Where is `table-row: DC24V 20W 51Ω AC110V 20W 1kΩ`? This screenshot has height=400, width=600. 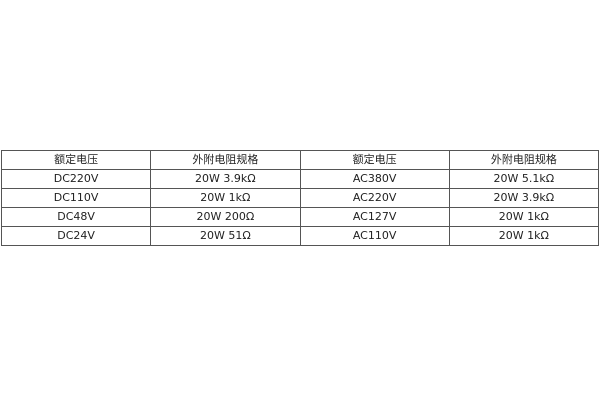 table-row: DC24V 20W 51Ω AC110V 20W 1kΩ is located at coordinates (300, 236).